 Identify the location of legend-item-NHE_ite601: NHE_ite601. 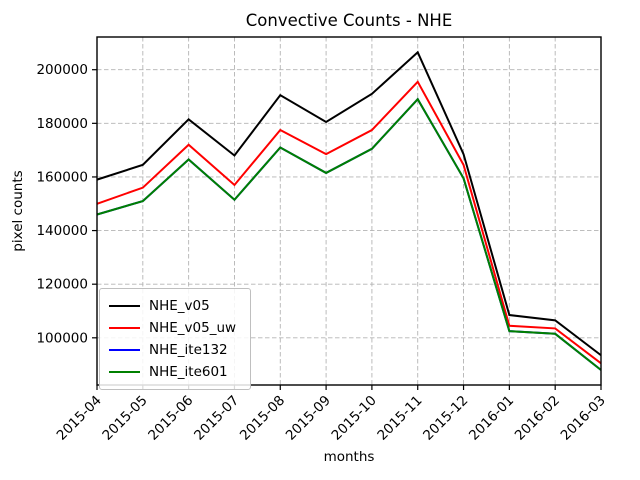
(175, 372).